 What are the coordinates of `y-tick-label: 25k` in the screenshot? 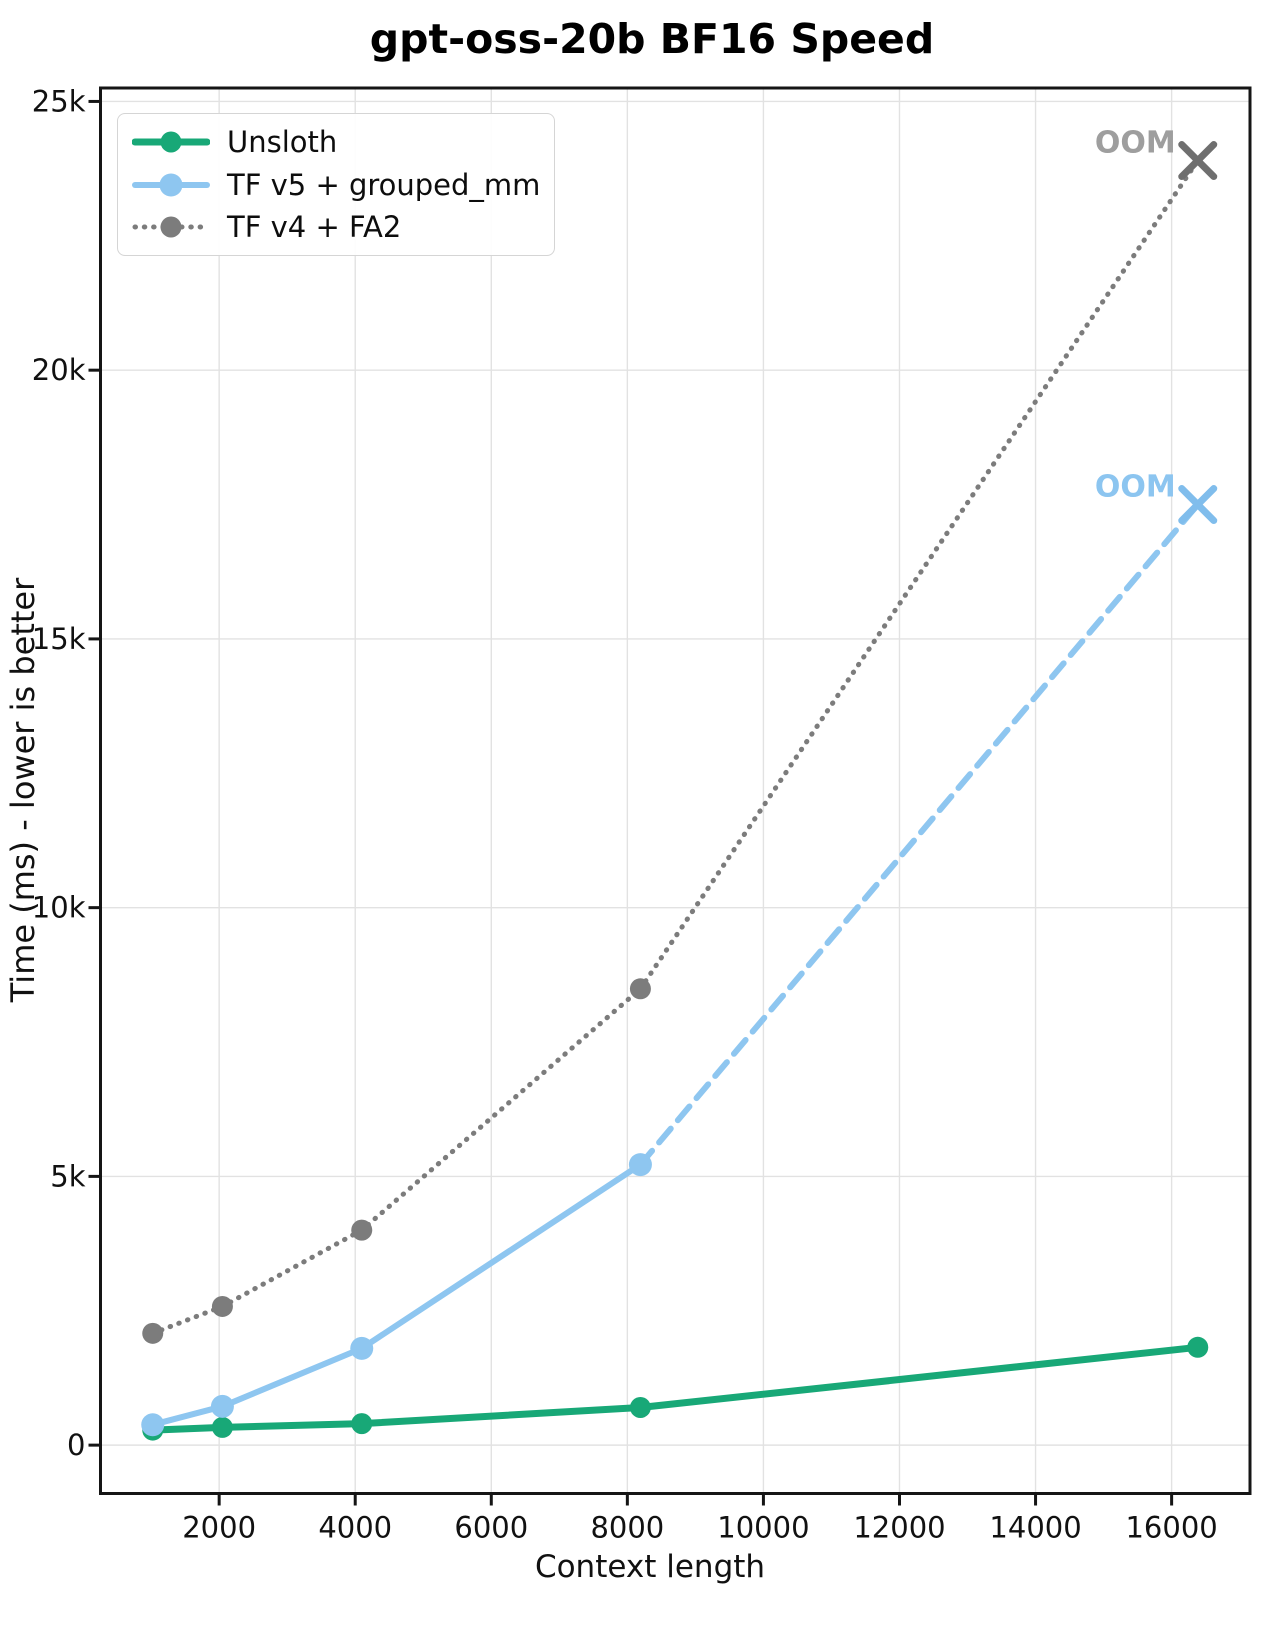 It's located at (59, 101).